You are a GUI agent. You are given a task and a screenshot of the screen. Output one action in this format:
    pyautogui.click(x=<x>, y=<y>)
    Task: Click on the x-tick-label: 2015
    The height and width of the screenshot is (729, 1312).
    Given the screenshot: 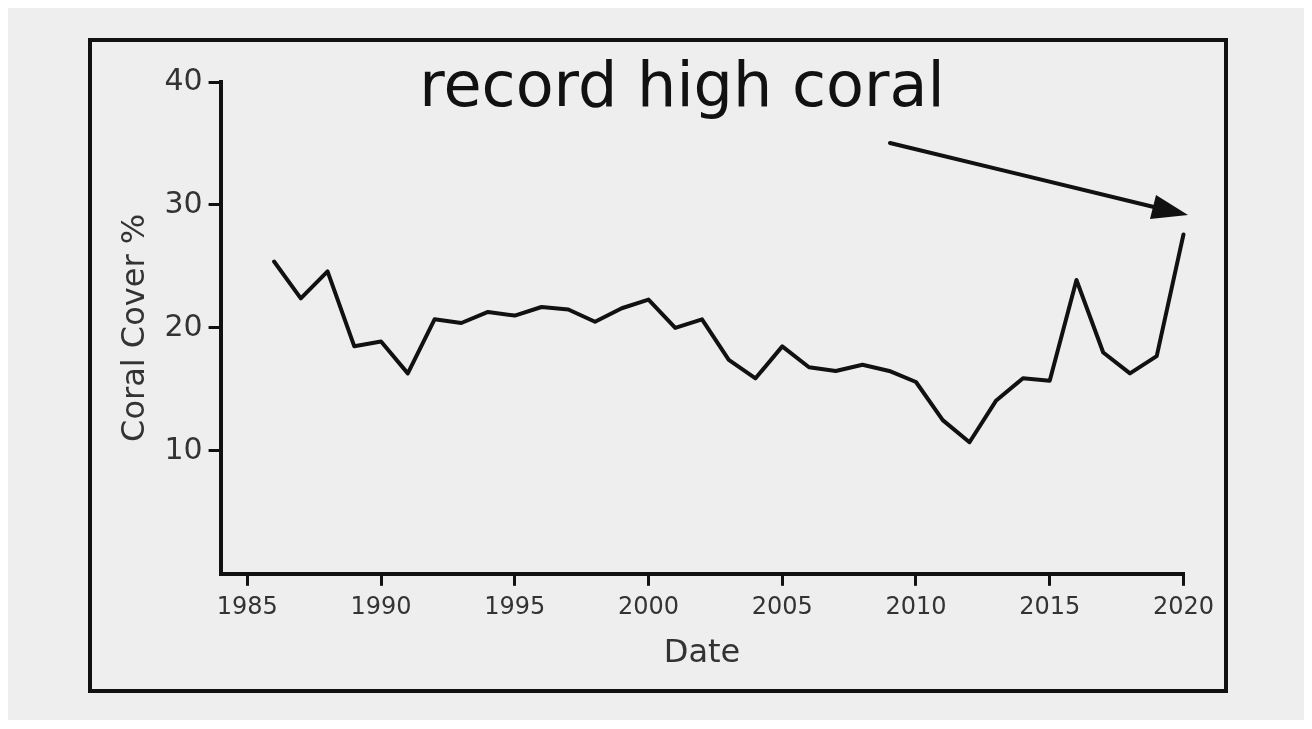 What is the action you would take?
    pyautogui.click(x=1050, y=606)
    